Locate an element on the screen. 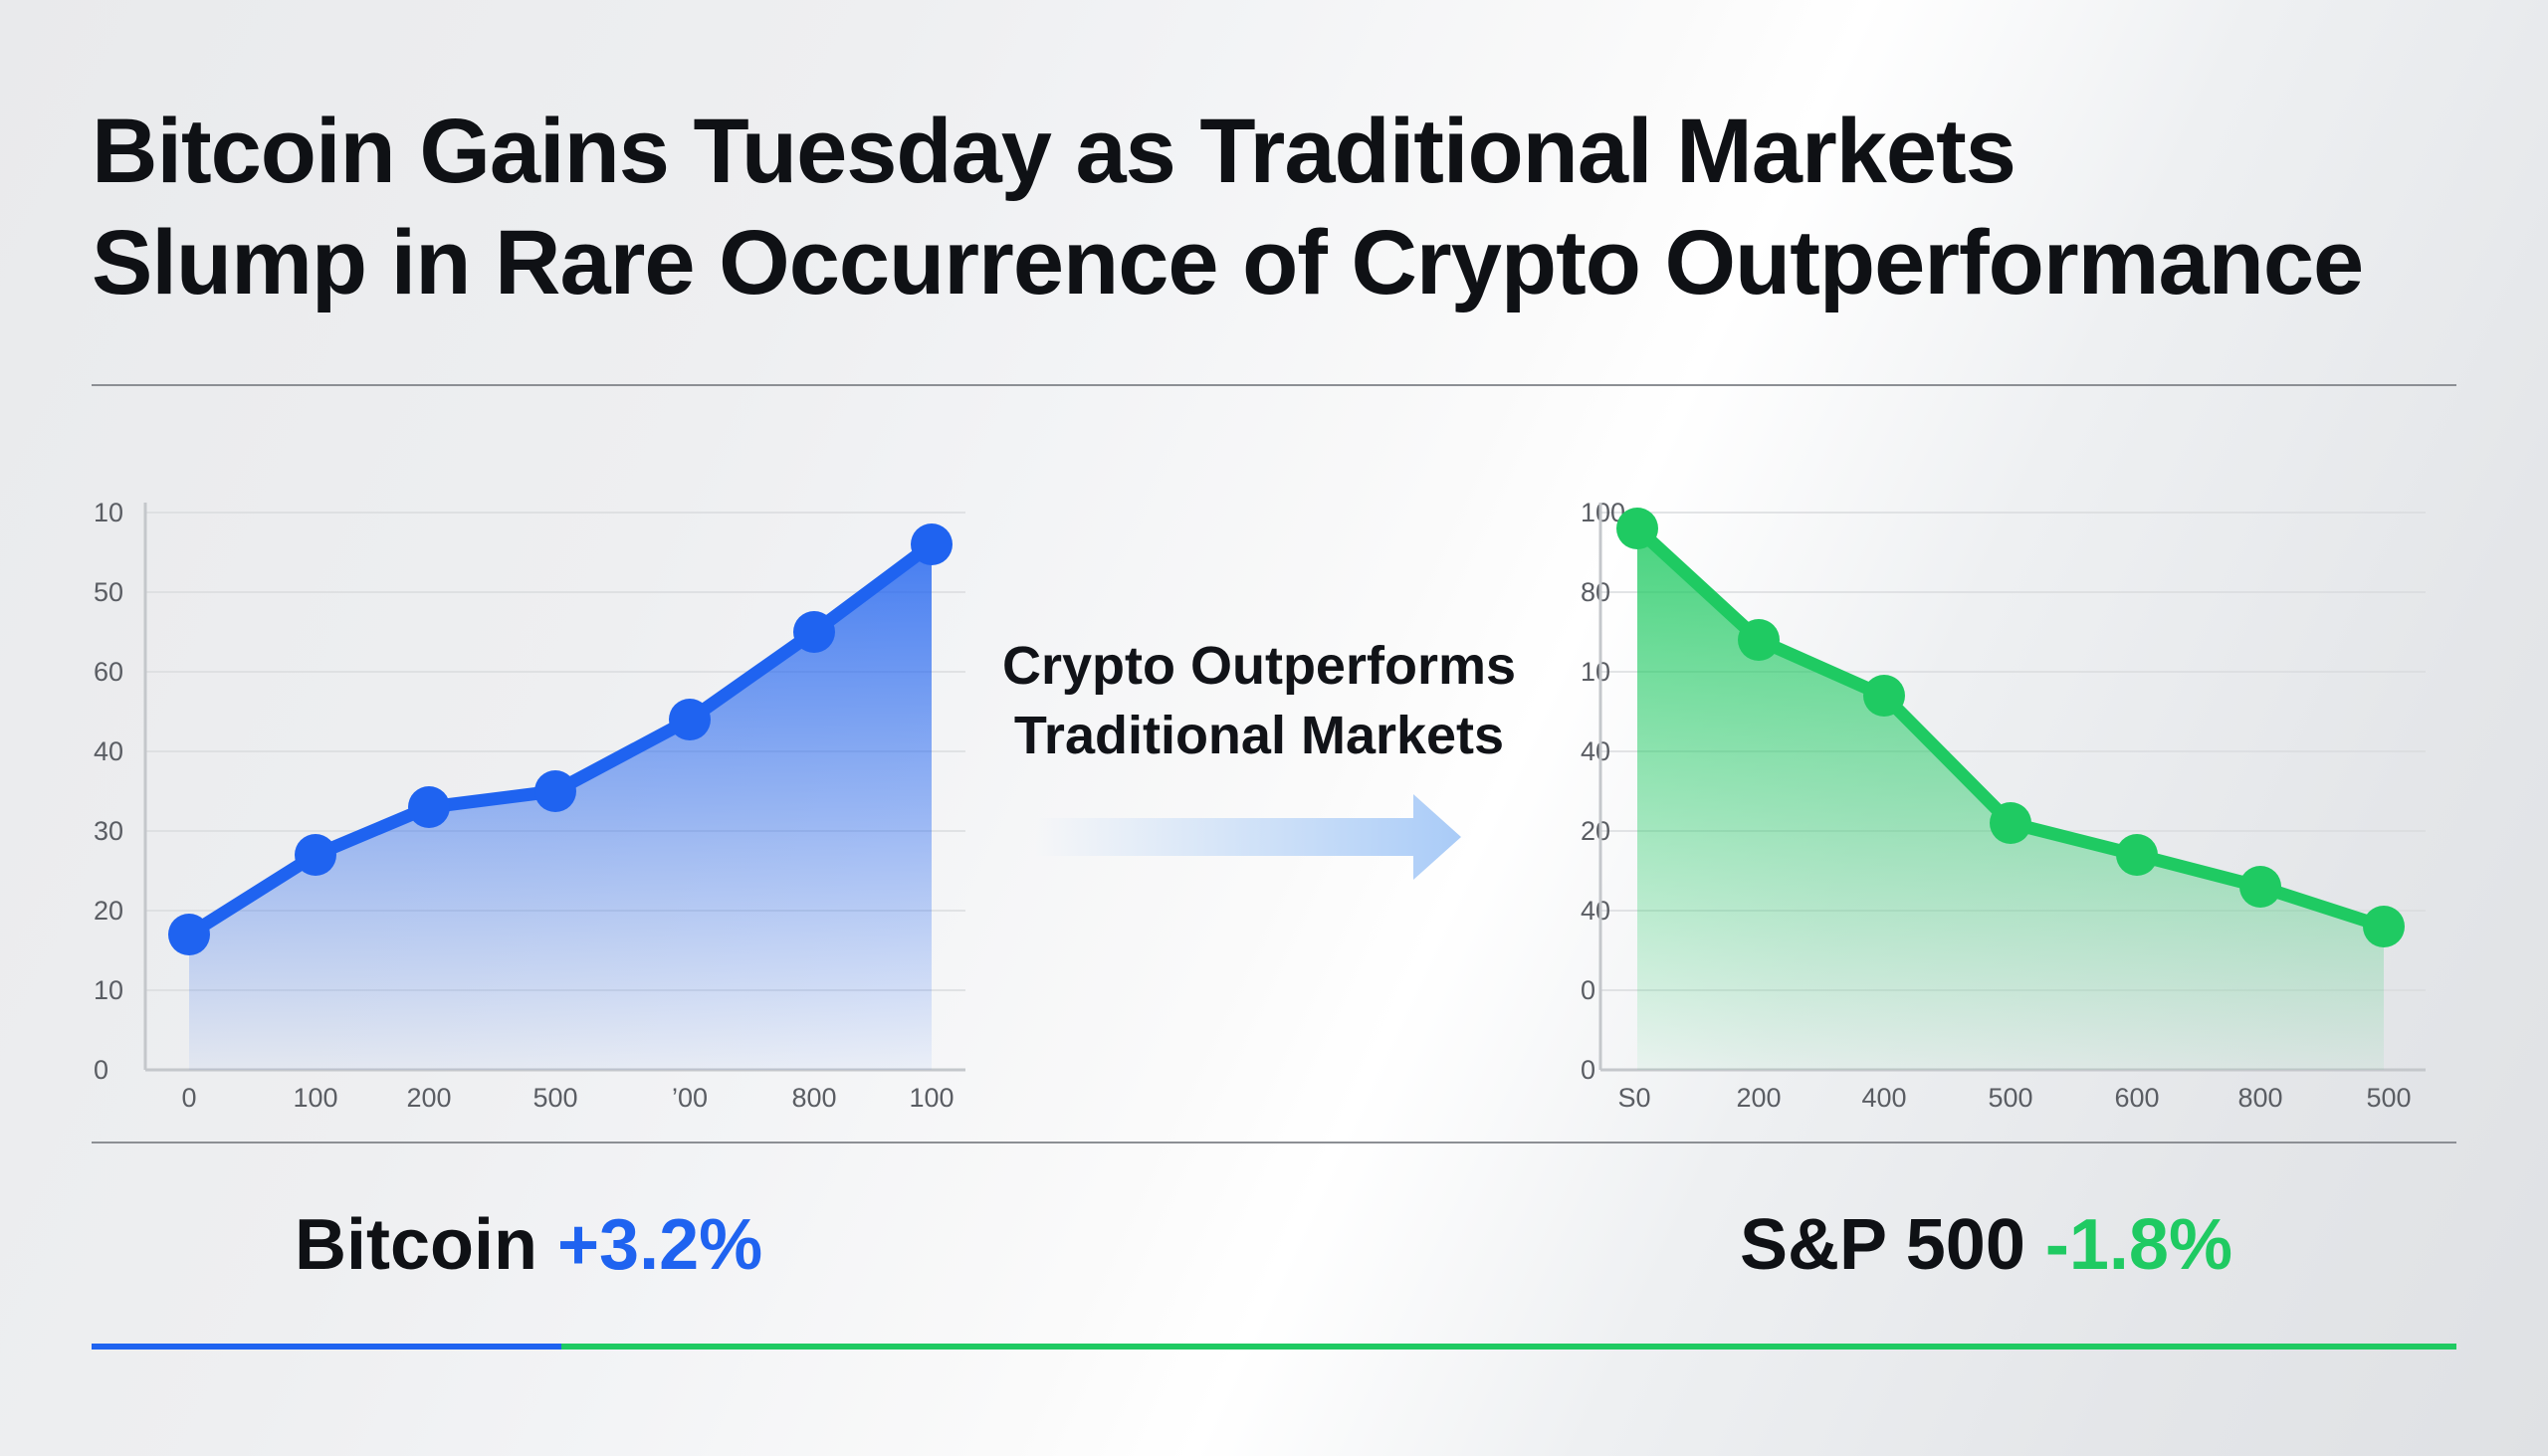  bitcoin-x-tick-label: 200 is located at coordinates (428, 1098).